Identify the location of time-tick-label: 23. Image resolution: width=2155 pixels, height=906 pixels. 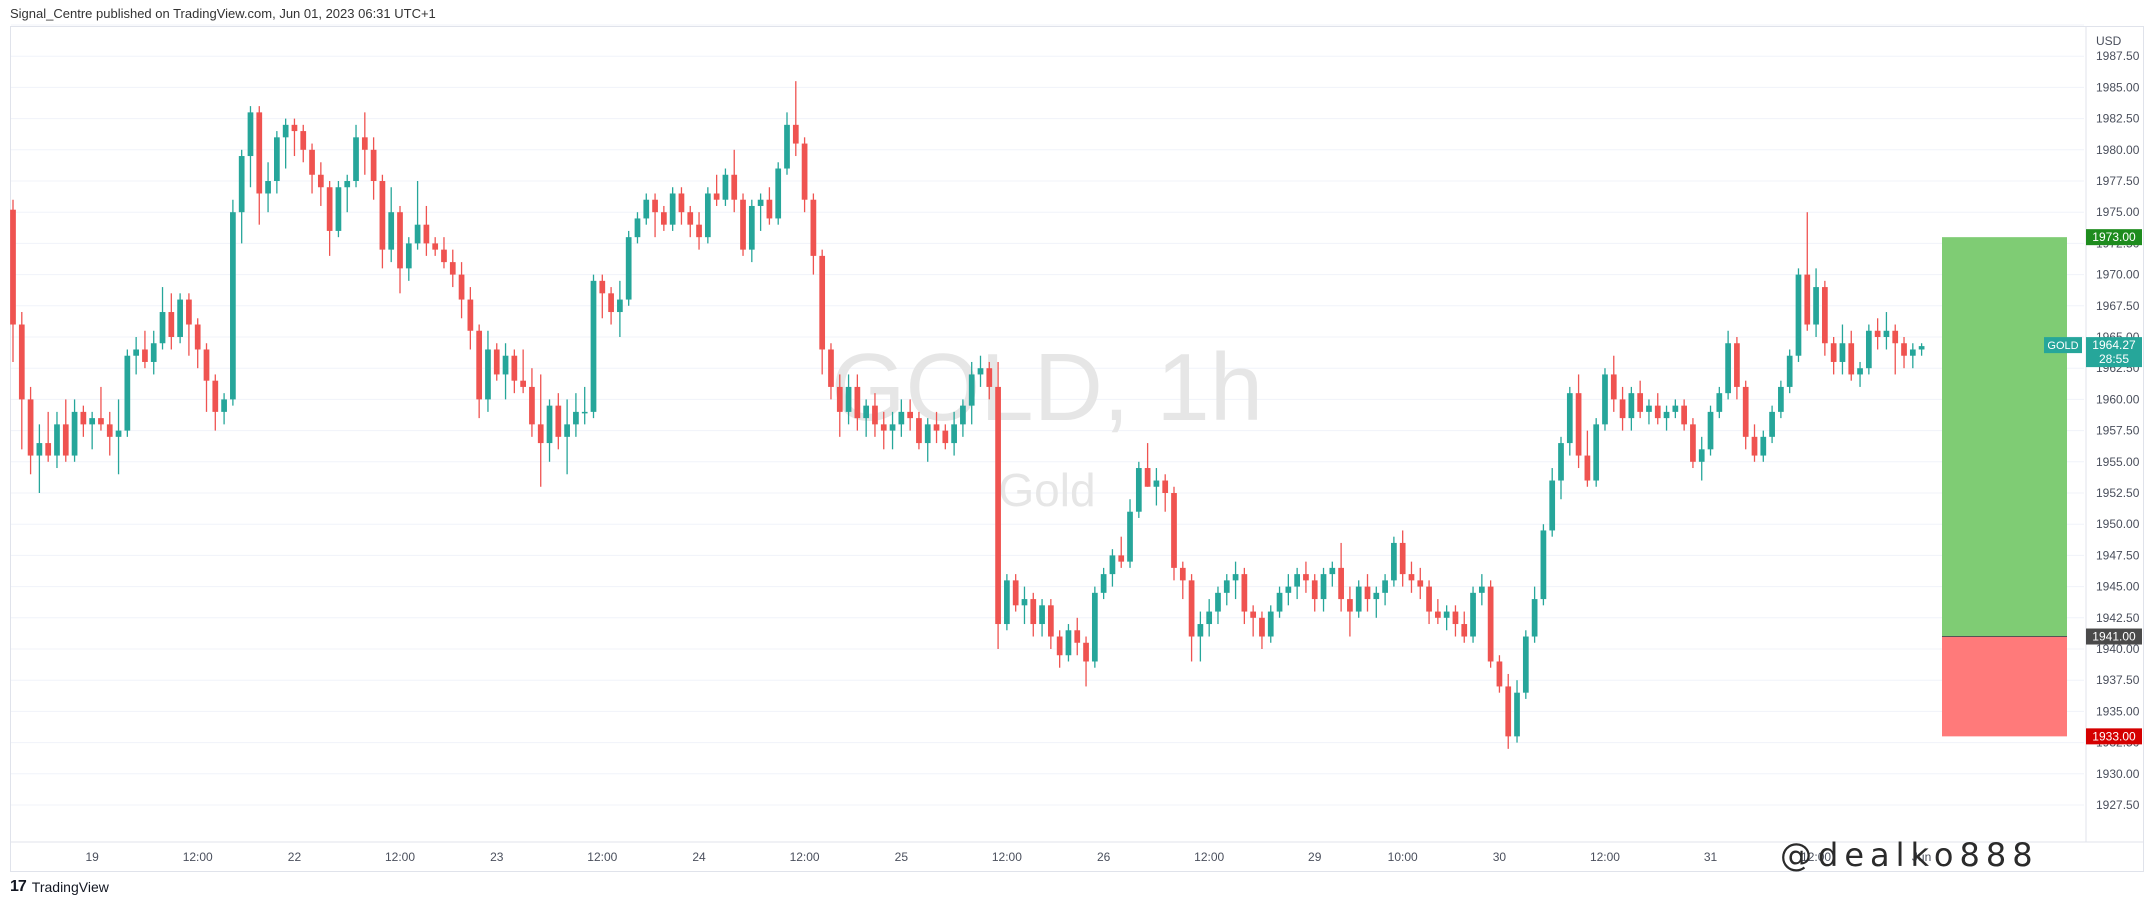
(497, 857).